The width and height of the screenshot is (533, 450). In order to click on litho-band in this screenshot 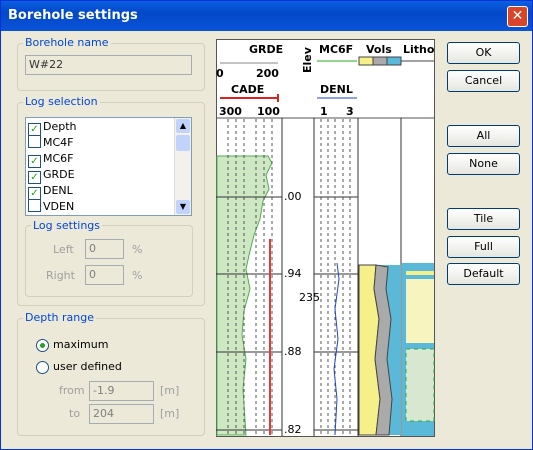, I will do `click(420, 273)`.